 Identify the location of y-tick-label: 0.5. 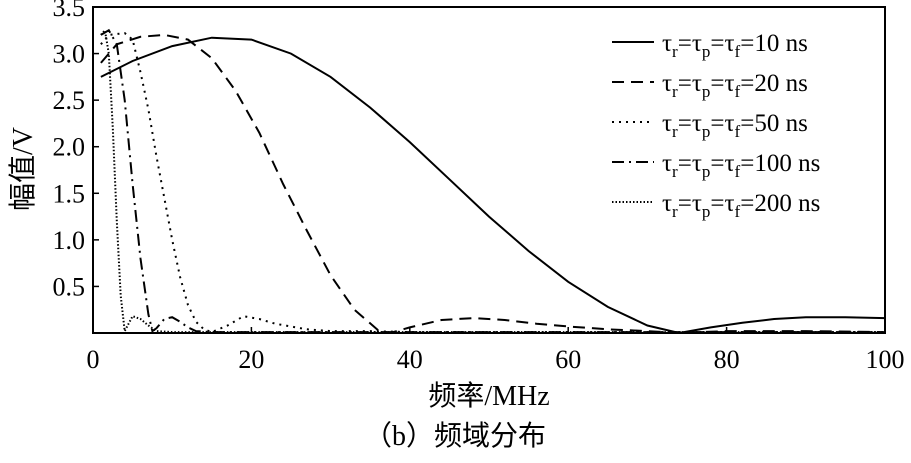
(69, 286).